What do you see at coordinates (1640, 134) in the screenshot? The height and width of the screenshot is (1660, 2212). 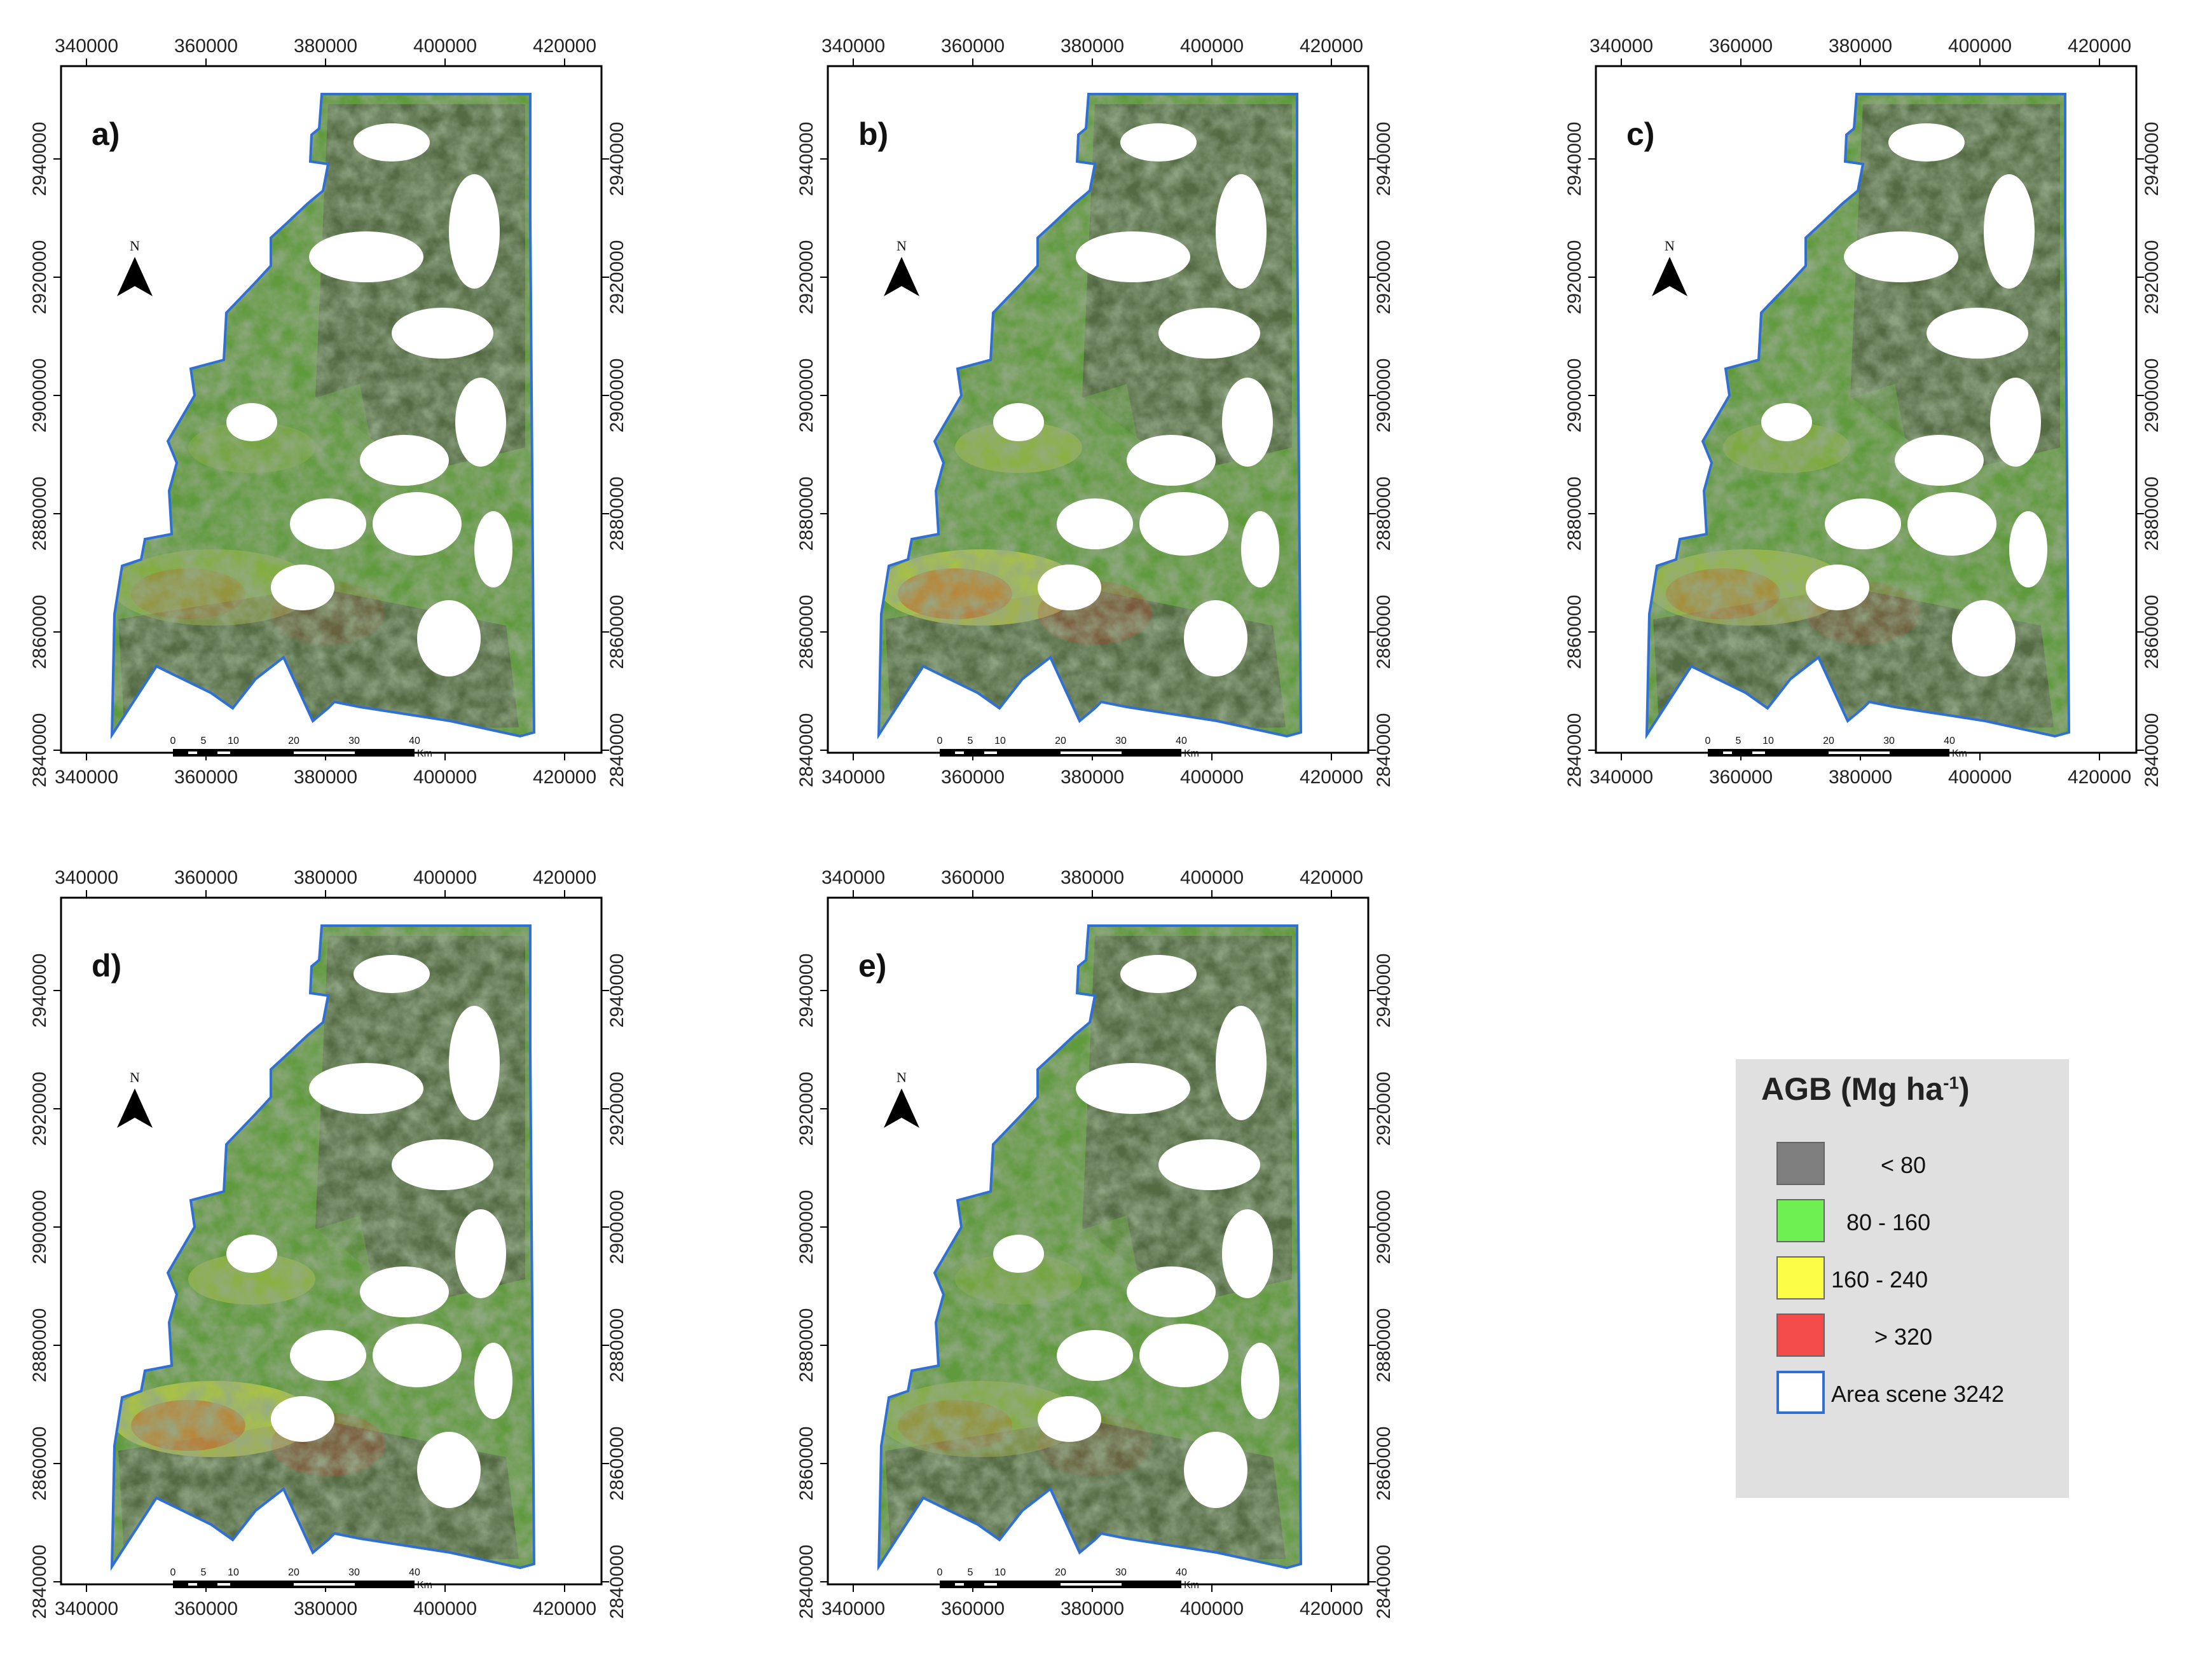 I see `panel-label: c)` at bounding box center [1640, 134].